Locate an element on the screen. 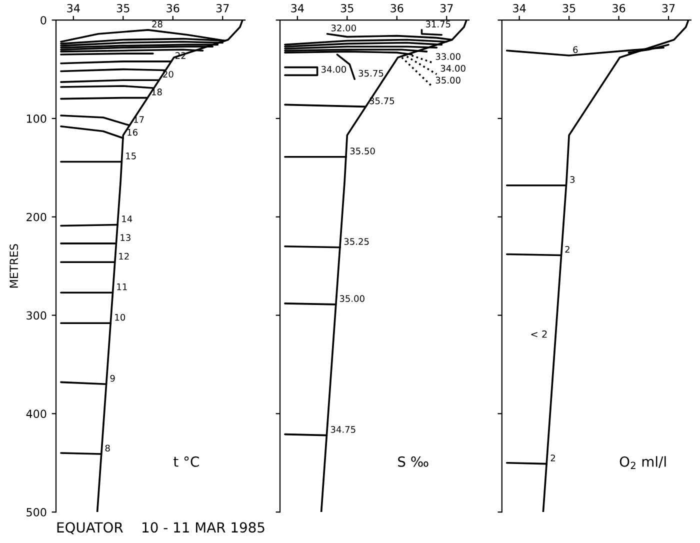 The image size is (700, 543). annotation: 15 is located at coordinates (131, 156).